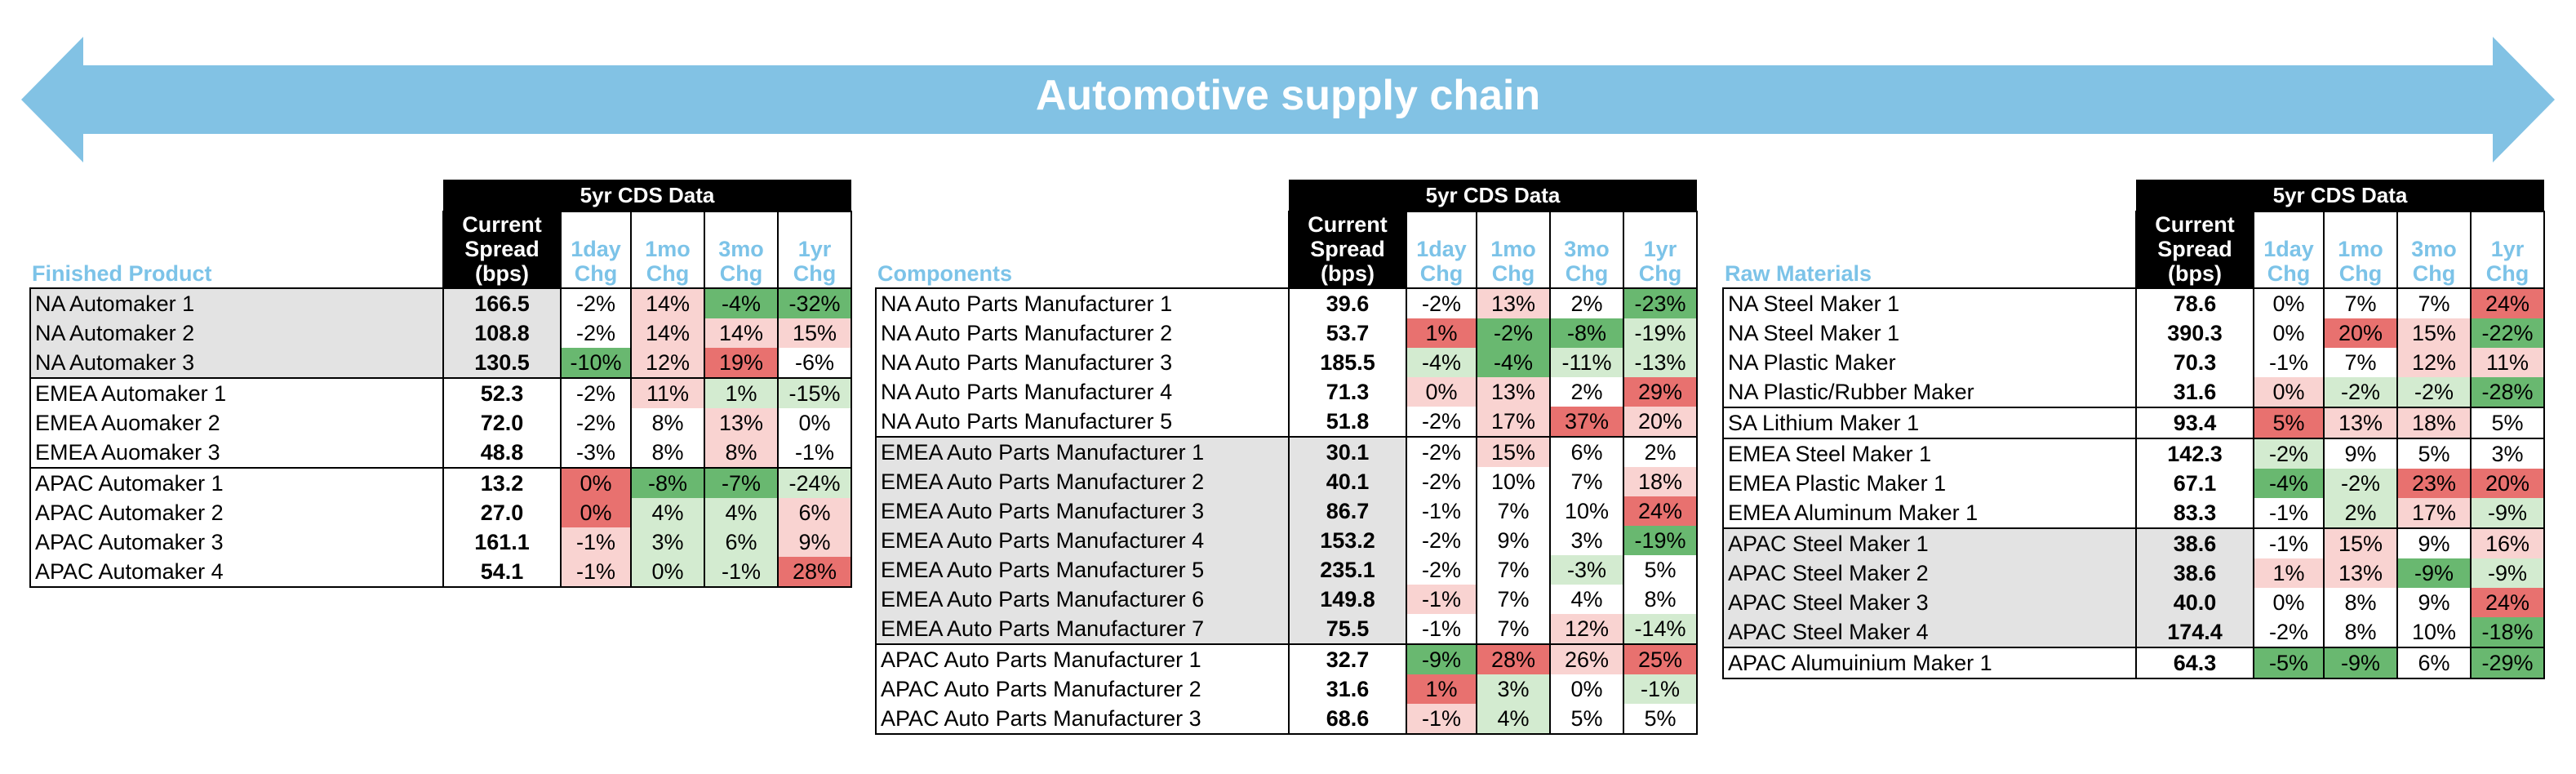 The height and width of the screenshot is (774, 2576). I want to click on current-spread: 39.6, so click(1347, 303).